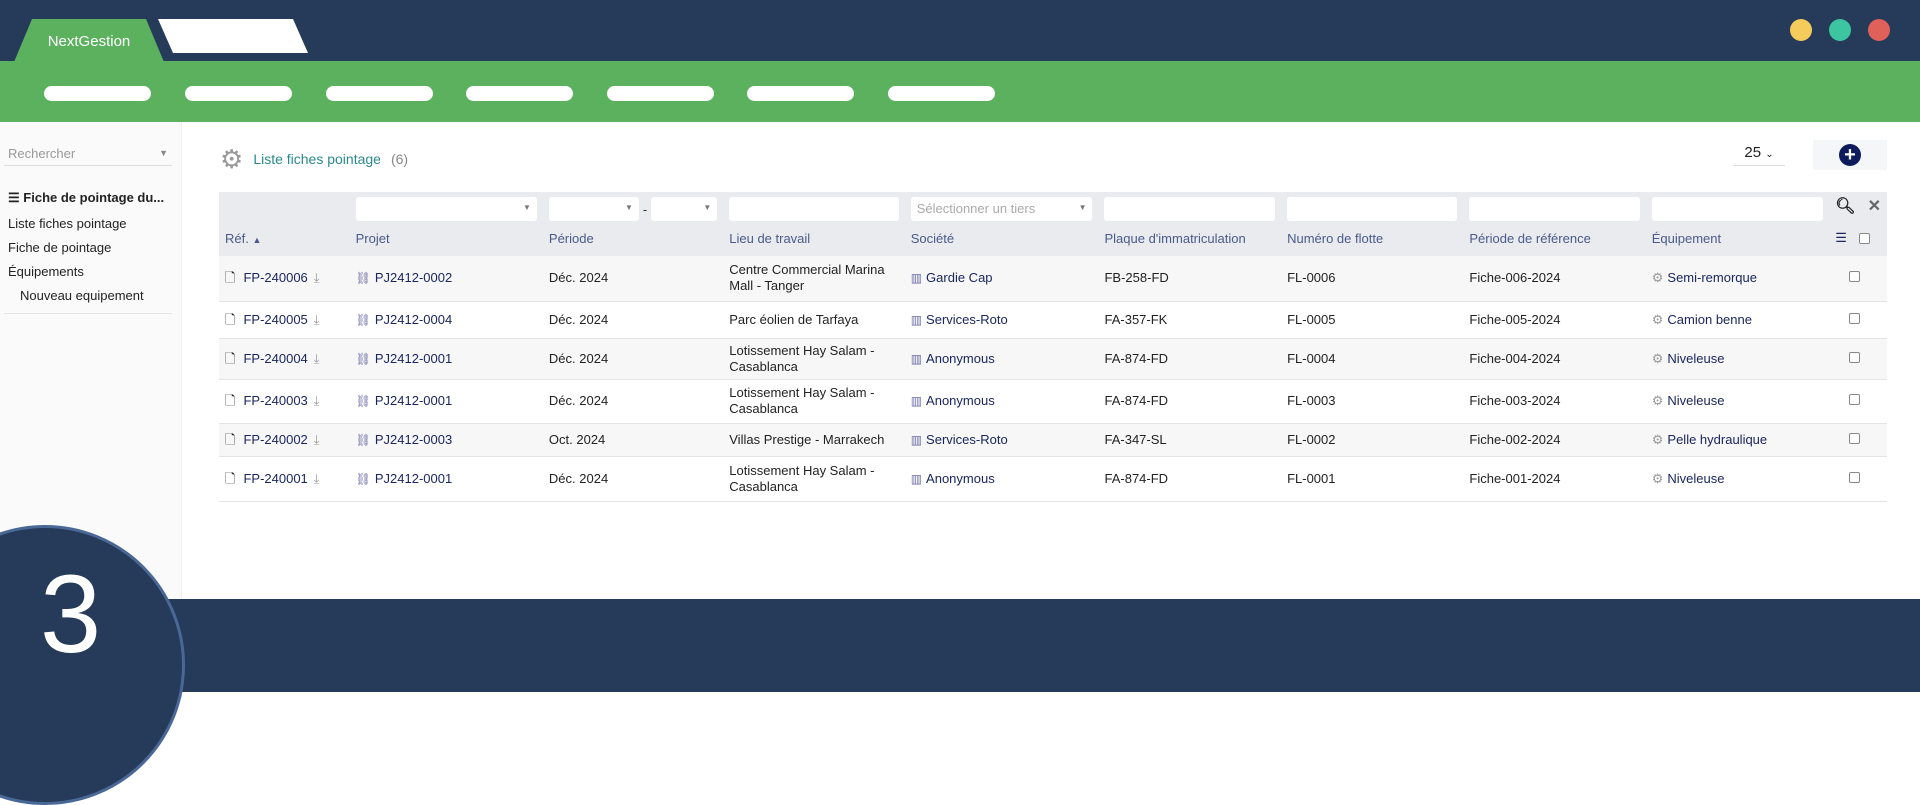  I want to click on col-lieu: Lieu de travail, so click(813, 224).